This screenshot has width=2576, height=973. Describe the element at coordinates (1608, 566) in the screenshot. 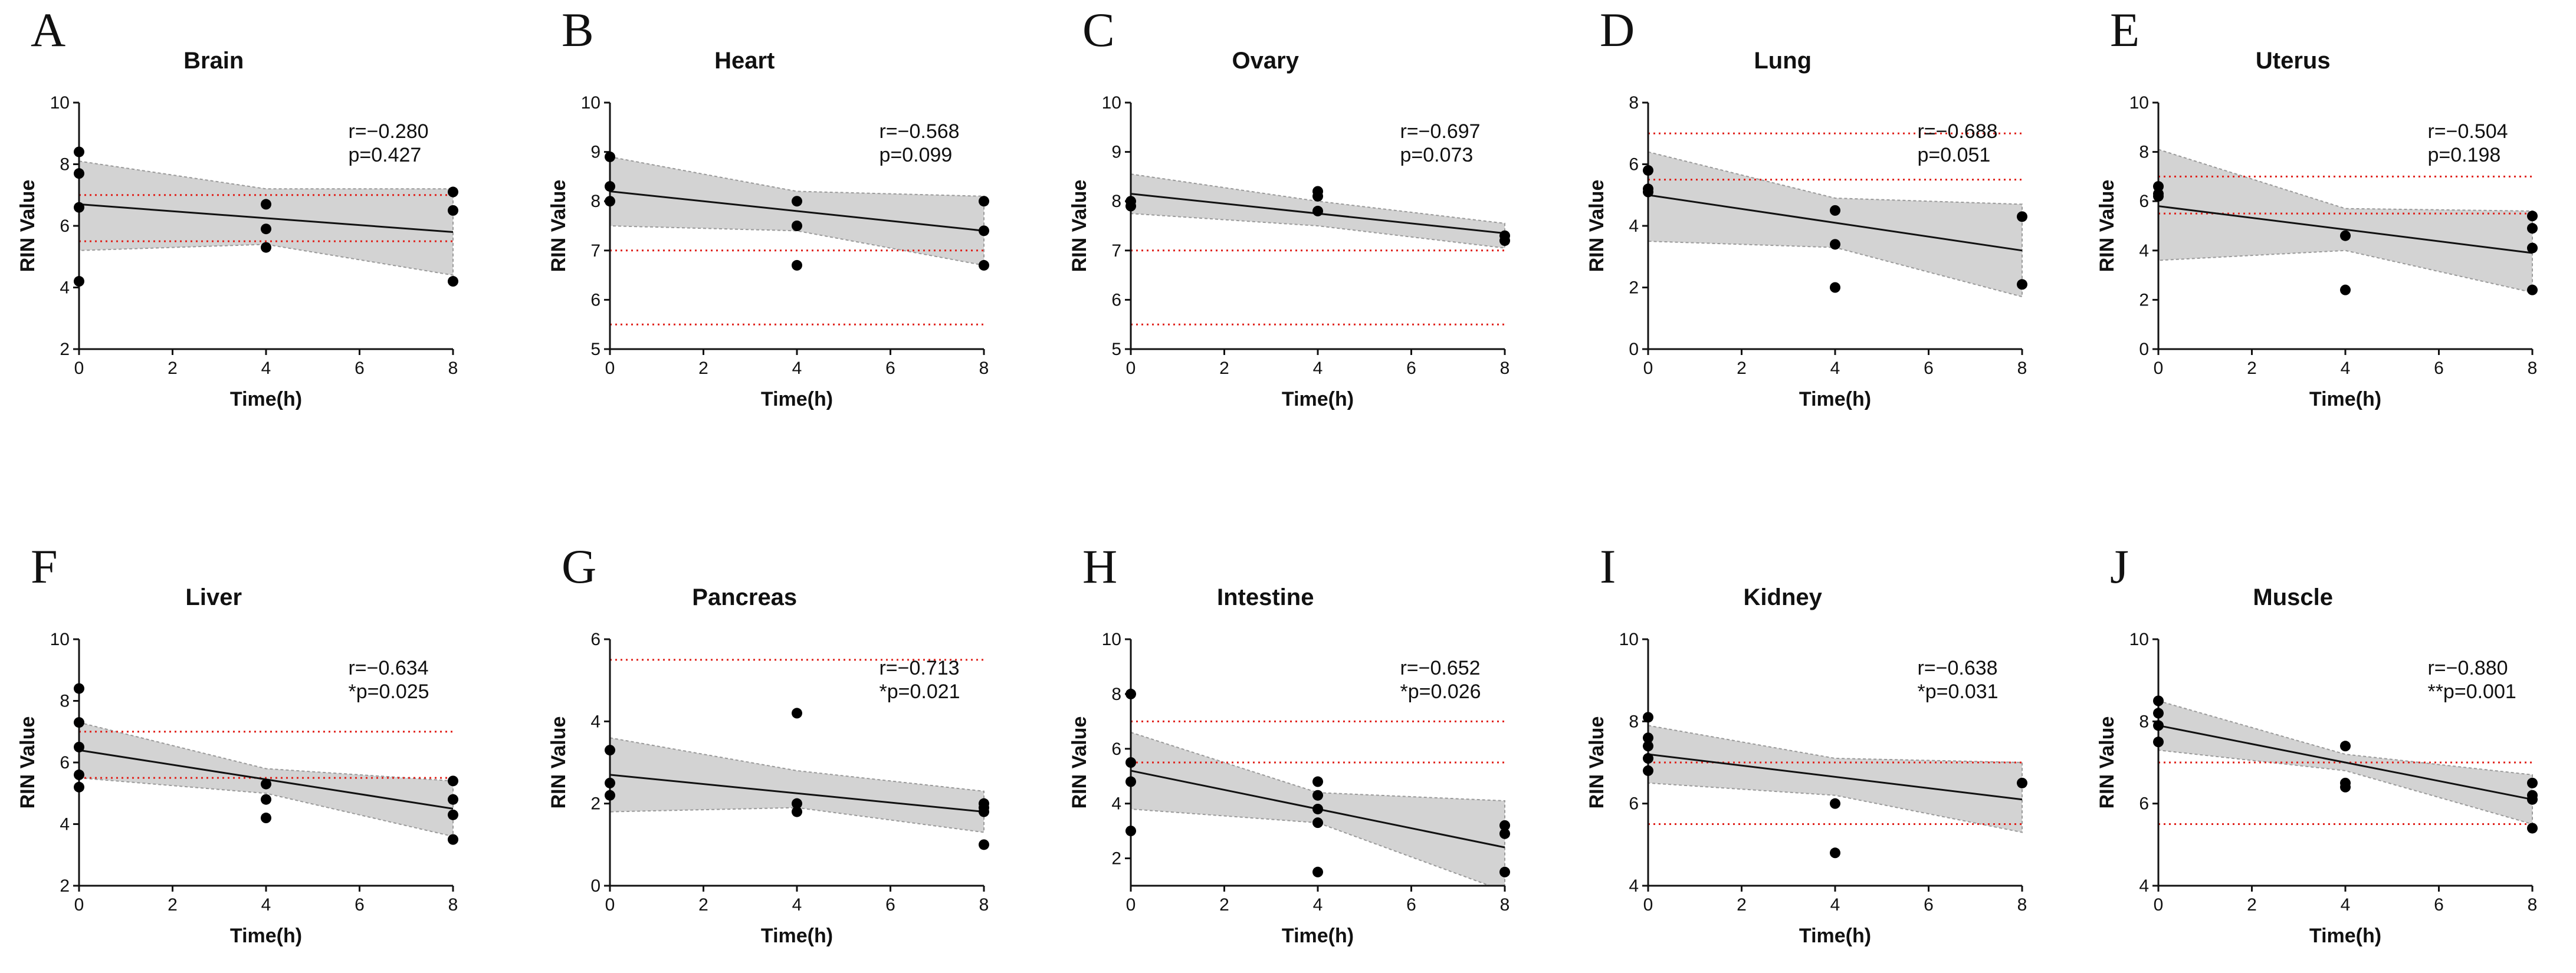

I see `panel-label: I` at that location.